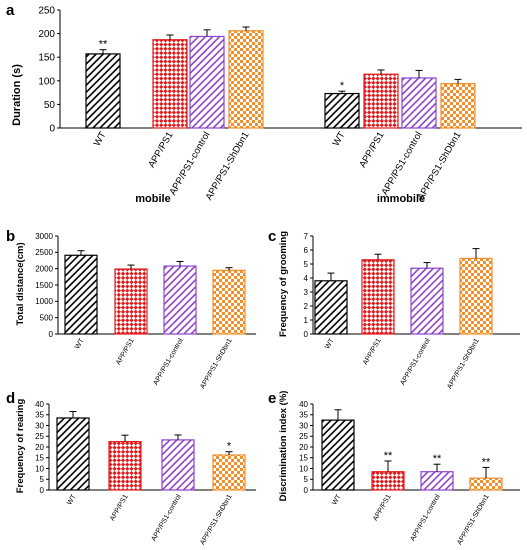  I want to click on panel-letter-b: b, so click(10, 236).